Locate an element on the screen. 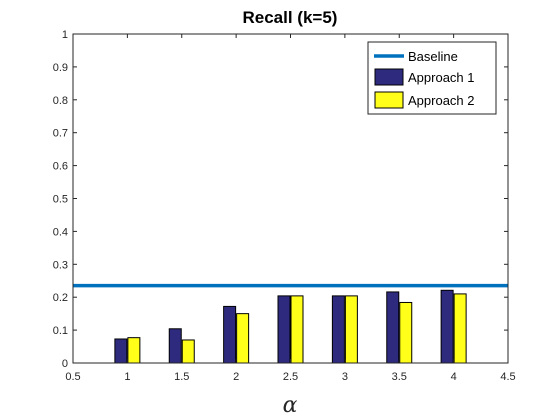 The width and height of the screenshot is (560, 420). y-tick-label: 0.4 is located at coordinates (60, 232).